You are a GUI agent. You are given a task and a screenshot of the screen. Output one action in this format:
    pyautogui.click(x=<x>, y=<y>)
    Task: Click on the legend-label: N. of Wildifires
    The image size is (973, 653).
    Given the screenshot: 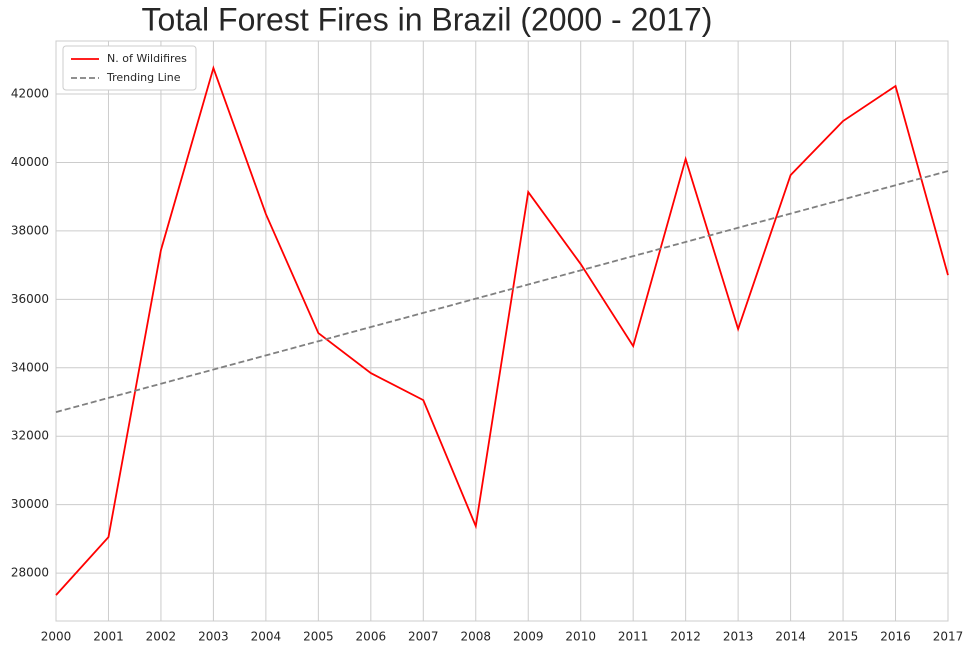 What is the action you would take?
    pyautogui.click(x=147, y=58)
    